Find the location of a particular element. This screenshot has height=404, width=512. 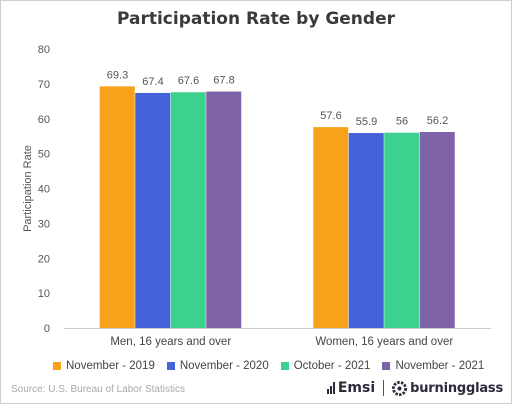

legend-label: November - 2021 is located at coordinates (440, 366).